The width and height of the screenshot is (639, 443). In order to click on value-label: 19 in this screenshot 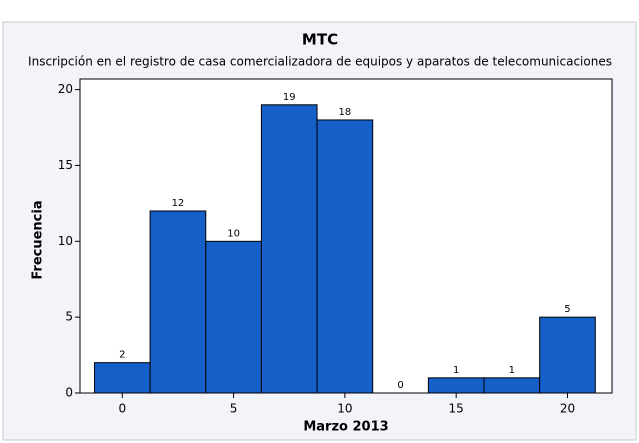, I will do `click(289, 97)`.